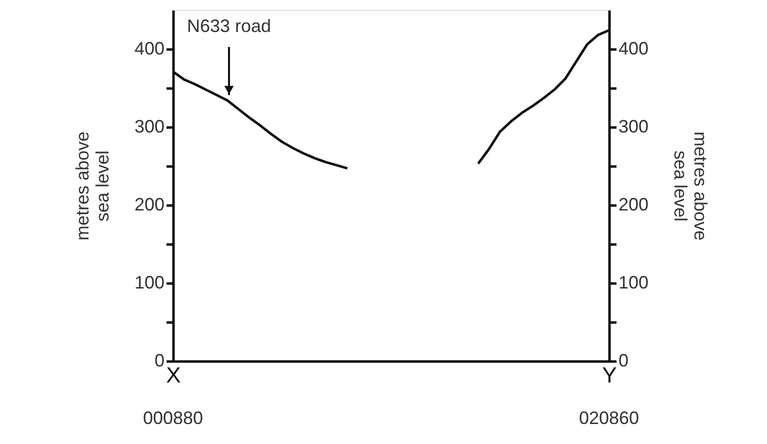  What do you see at coordinates (633, 48) in the screenshot?
I see `y2-tick-label: 400` at bounding box center [633, 48].